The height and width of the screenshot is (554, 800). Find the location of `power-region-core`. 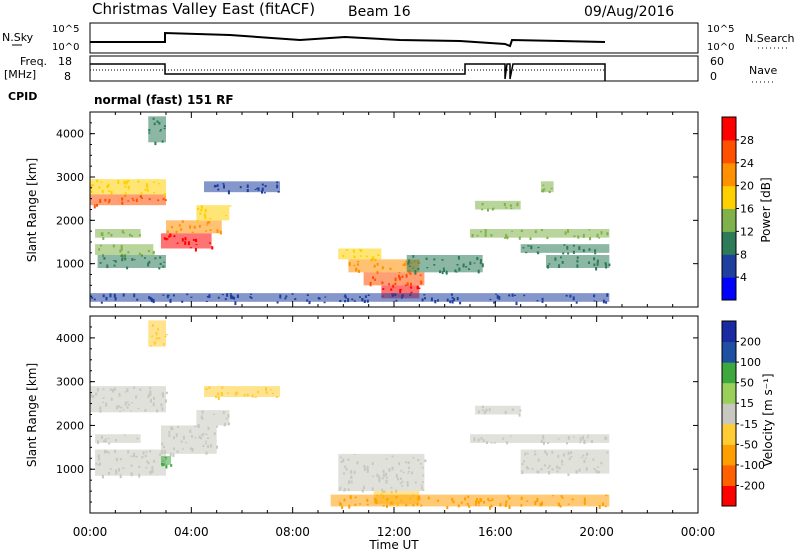

power-region-core is located at coordinates (350, 297).